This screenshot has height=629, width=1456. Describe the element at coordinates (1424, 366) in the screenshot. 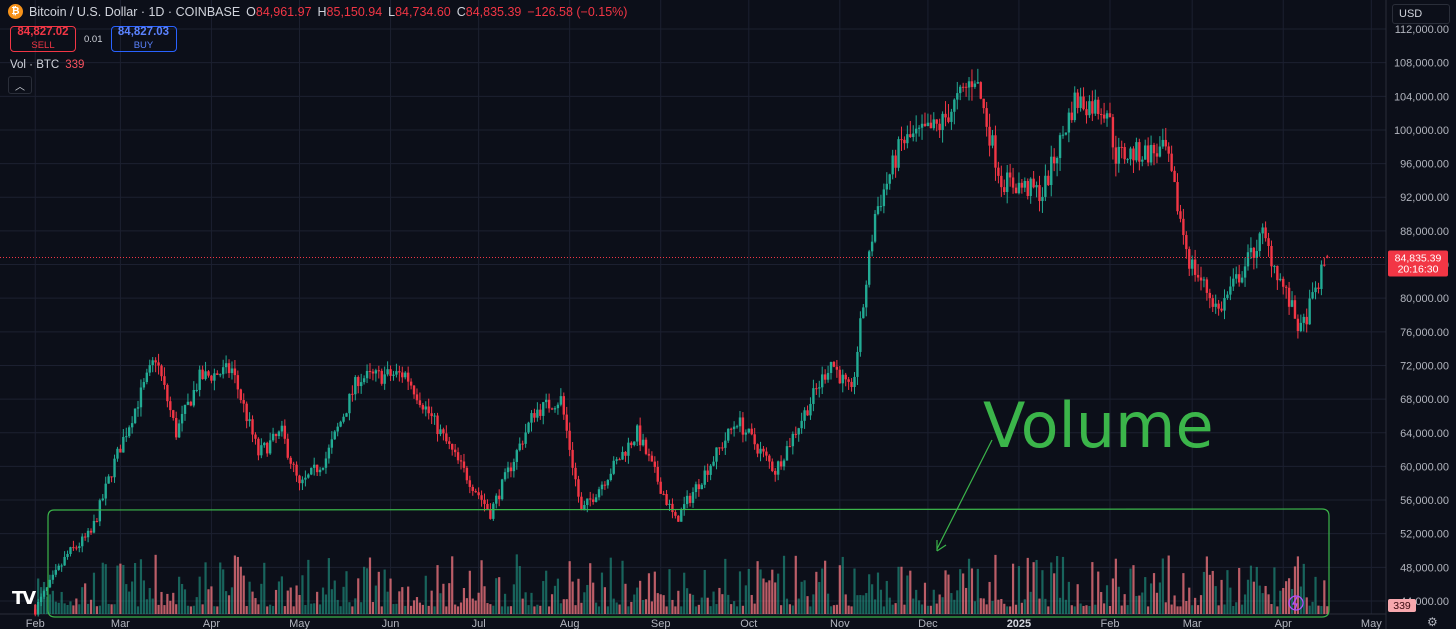

I see `y-tick-label: 72,000.00` at that location.